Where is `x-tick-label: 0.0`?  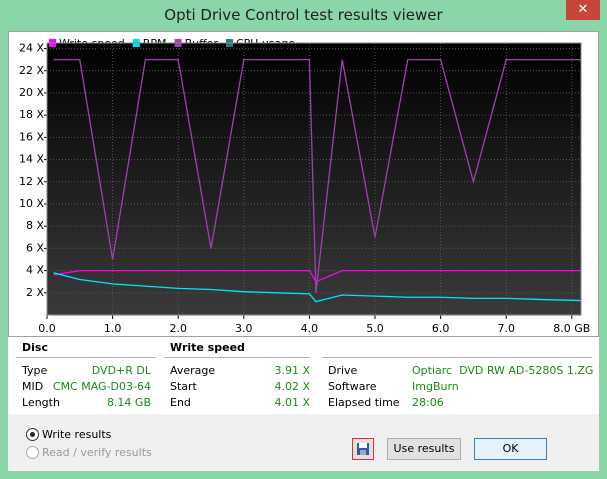
x-tick-label: 0.0 is located at coordinates (47, 328).